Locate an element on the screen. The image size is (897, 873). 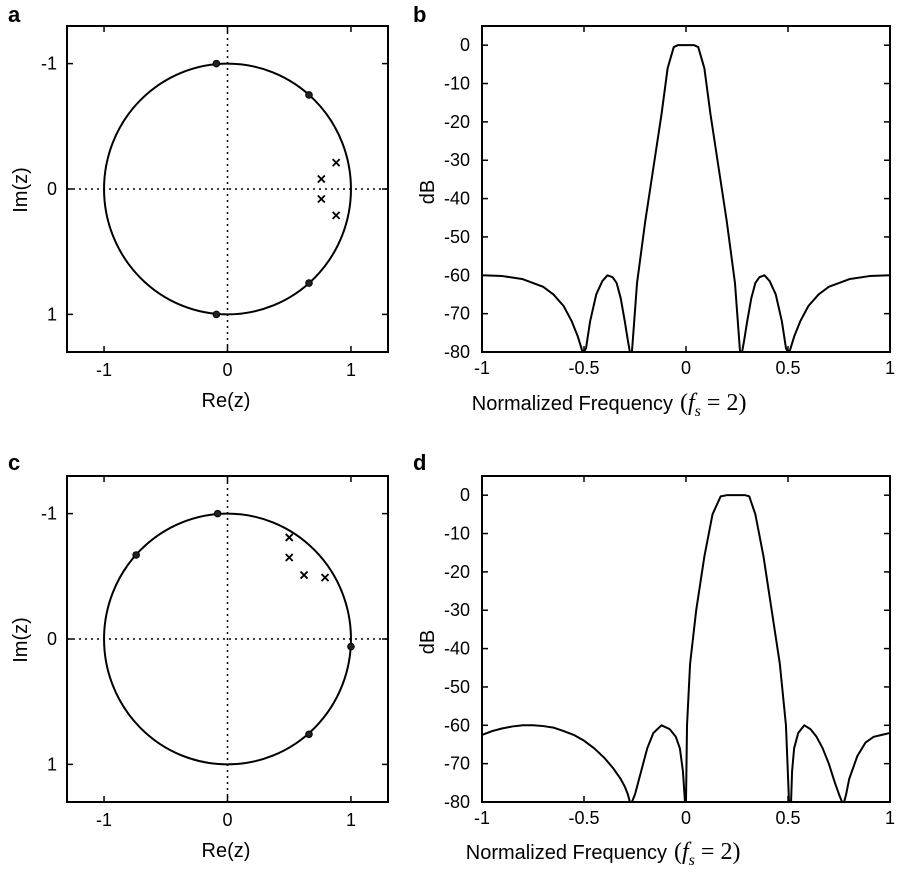
panel-a-y-tick-label: 0 is located at coordinates (52, 189).